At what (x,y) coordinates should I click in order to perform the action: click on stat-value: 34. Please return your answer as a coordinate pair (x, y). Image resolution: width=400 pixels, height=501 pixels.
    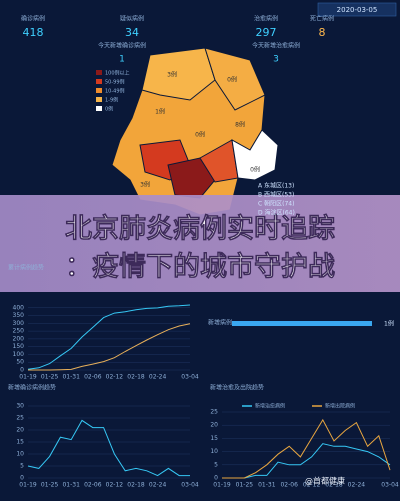
    Looking at the image, I should click on (132, 32).